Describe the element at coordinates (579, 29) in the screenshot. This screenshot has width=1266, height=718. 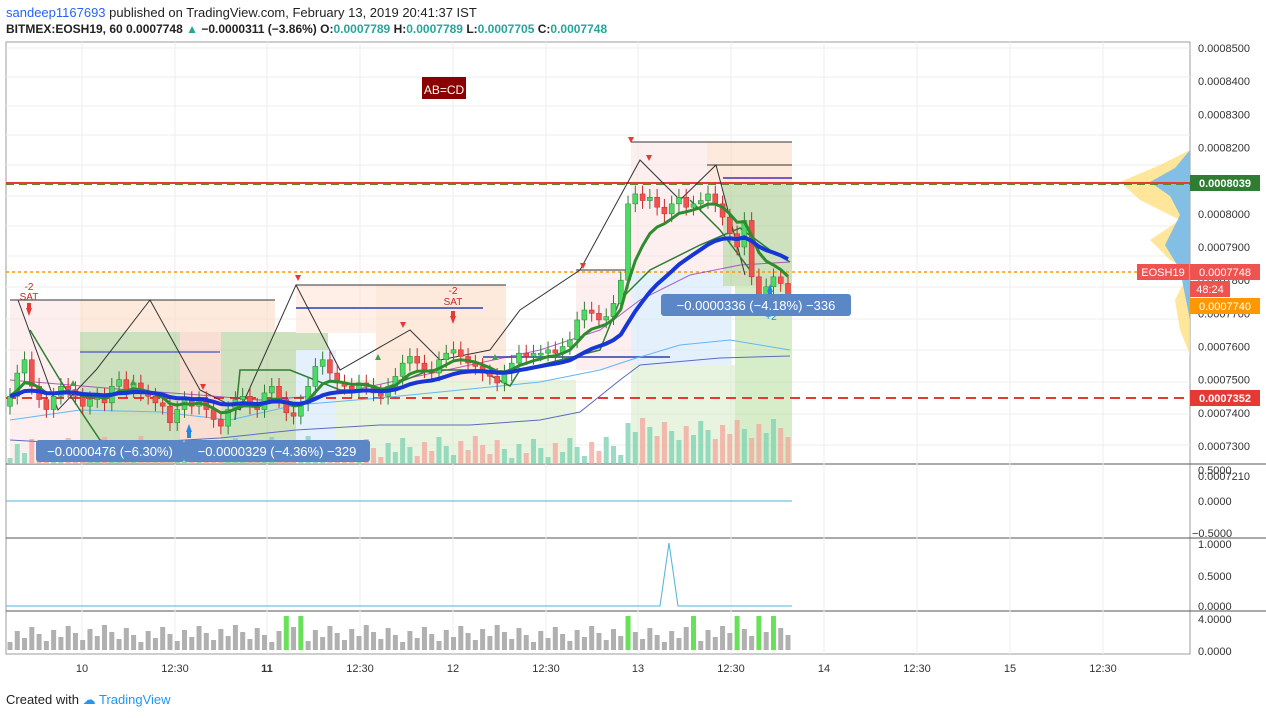
I see `close-value: 0.0007748` at that location.